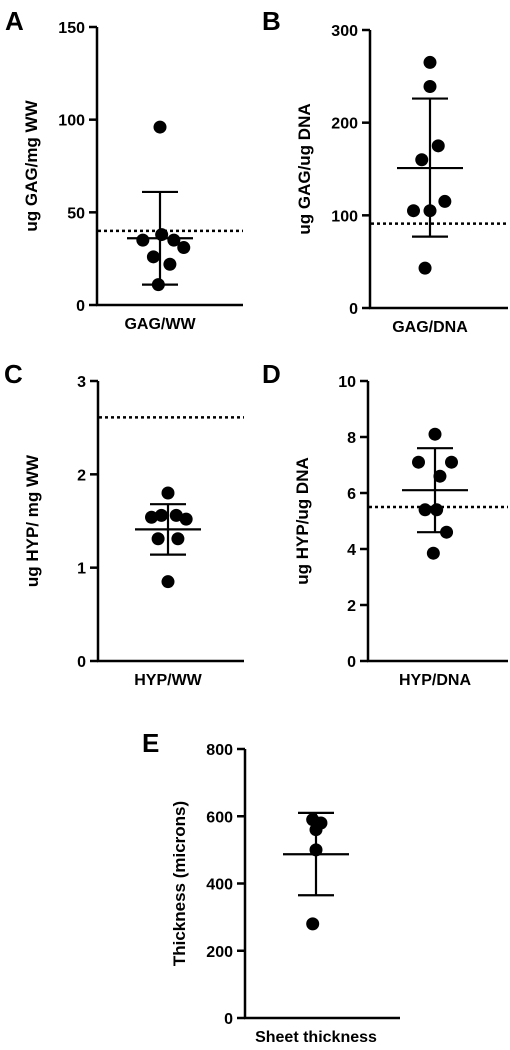  I want to click on panel-letter: B, so click(271, 21).